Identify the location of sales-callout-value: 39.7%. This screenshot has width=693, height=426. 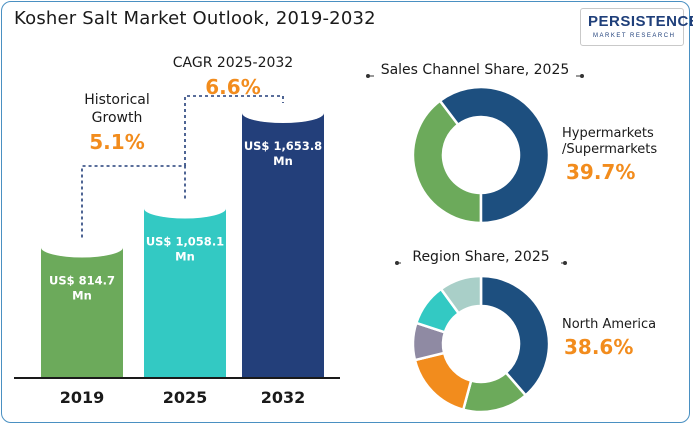
(600, 172).